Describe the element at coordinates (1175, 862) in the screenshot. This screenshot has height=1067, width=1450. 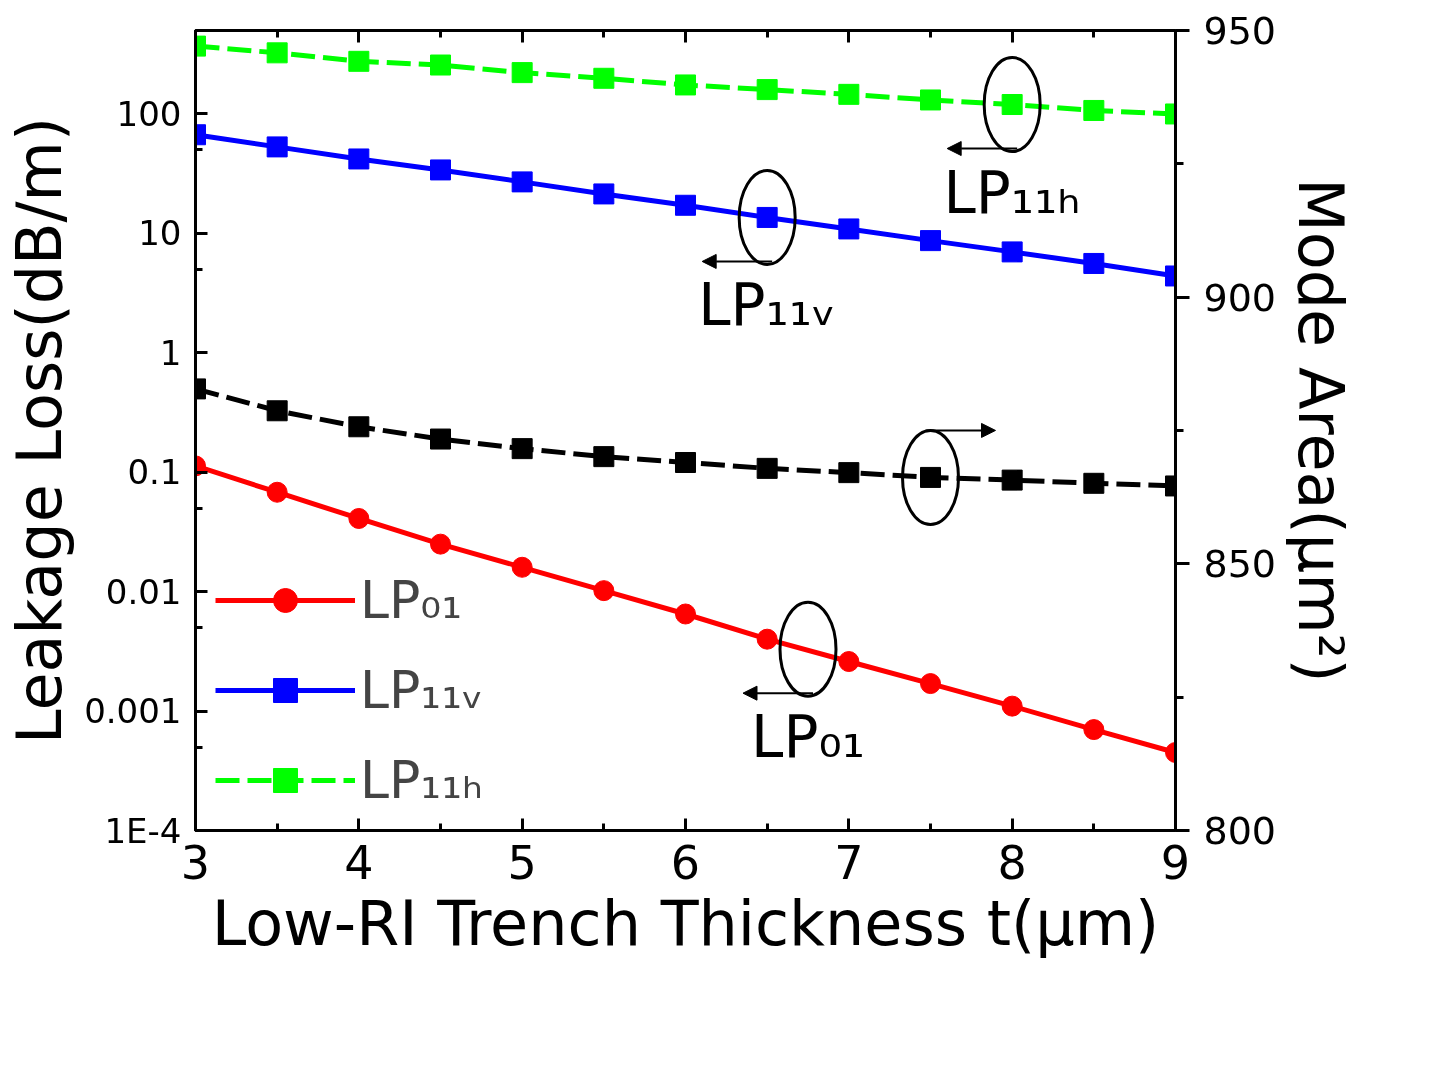
I see `x-tick-label: 9` at that location.